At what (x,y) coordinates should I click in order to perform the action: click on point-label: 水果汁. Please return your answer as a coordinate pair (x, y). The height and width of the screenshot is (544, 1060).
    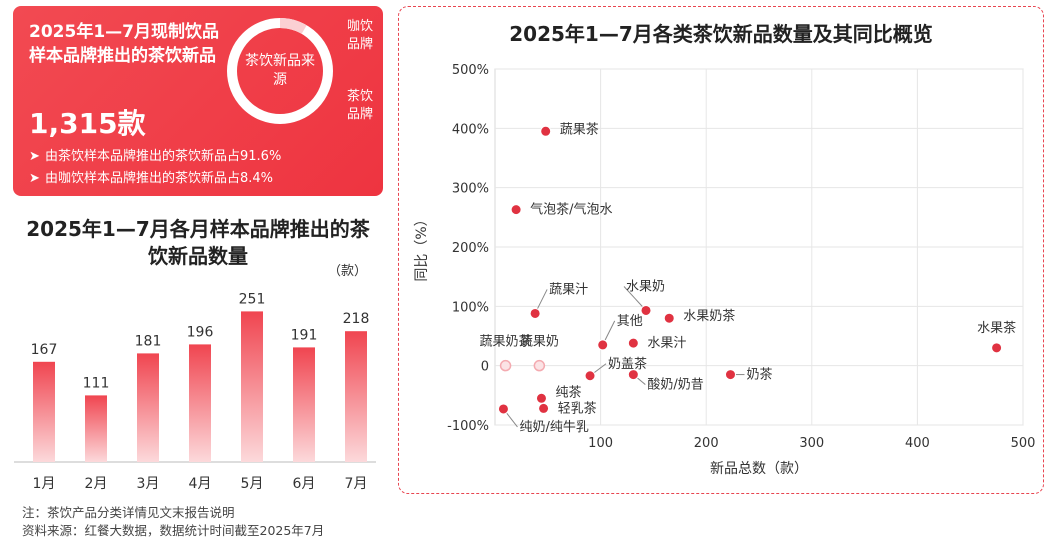
    Looking at the image, I should click on (666, 343).